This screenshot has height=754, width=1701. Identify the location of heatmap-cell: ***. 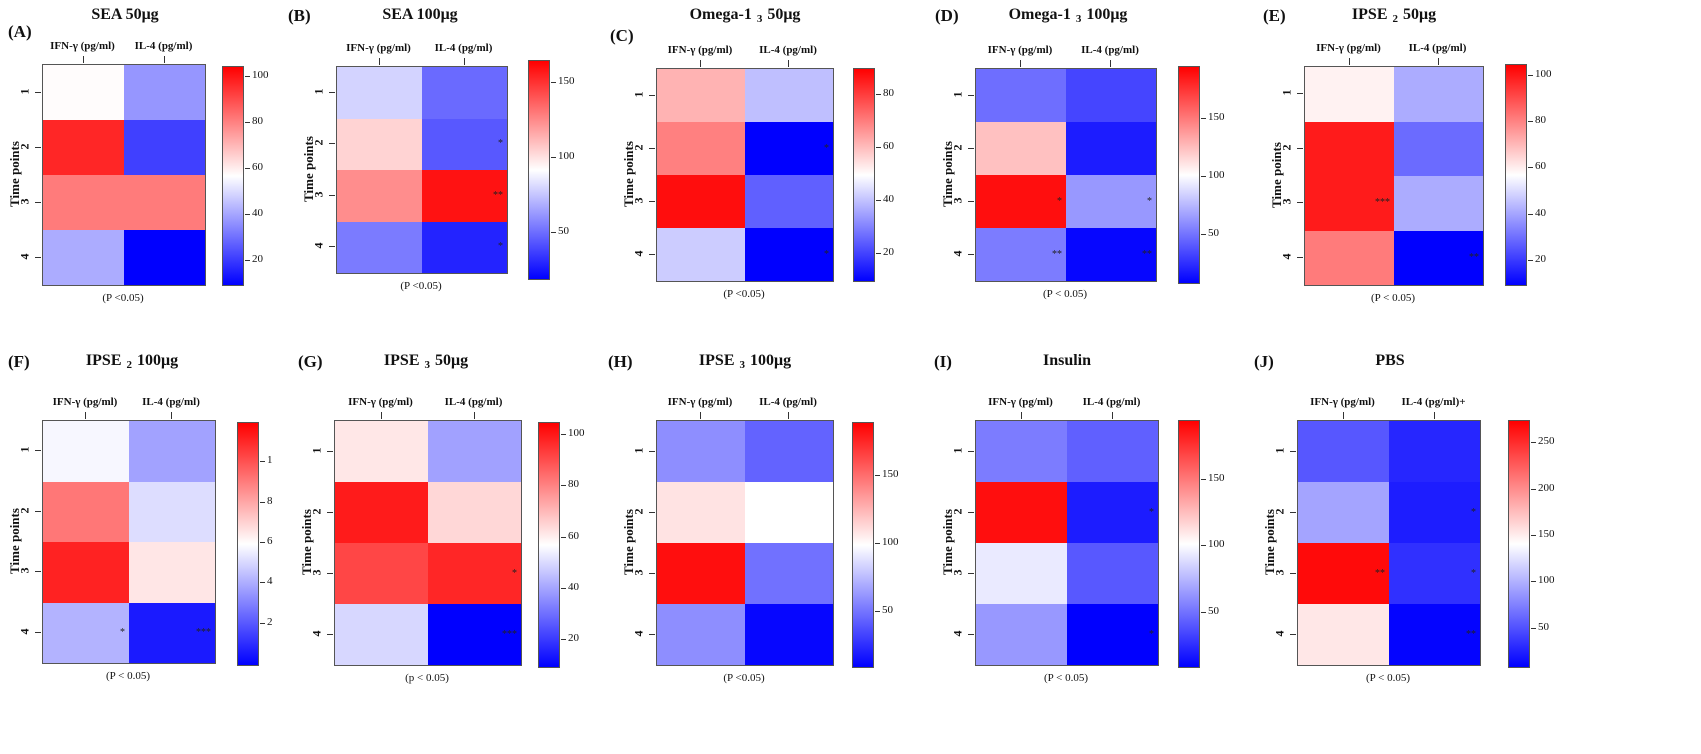
(474, 634).